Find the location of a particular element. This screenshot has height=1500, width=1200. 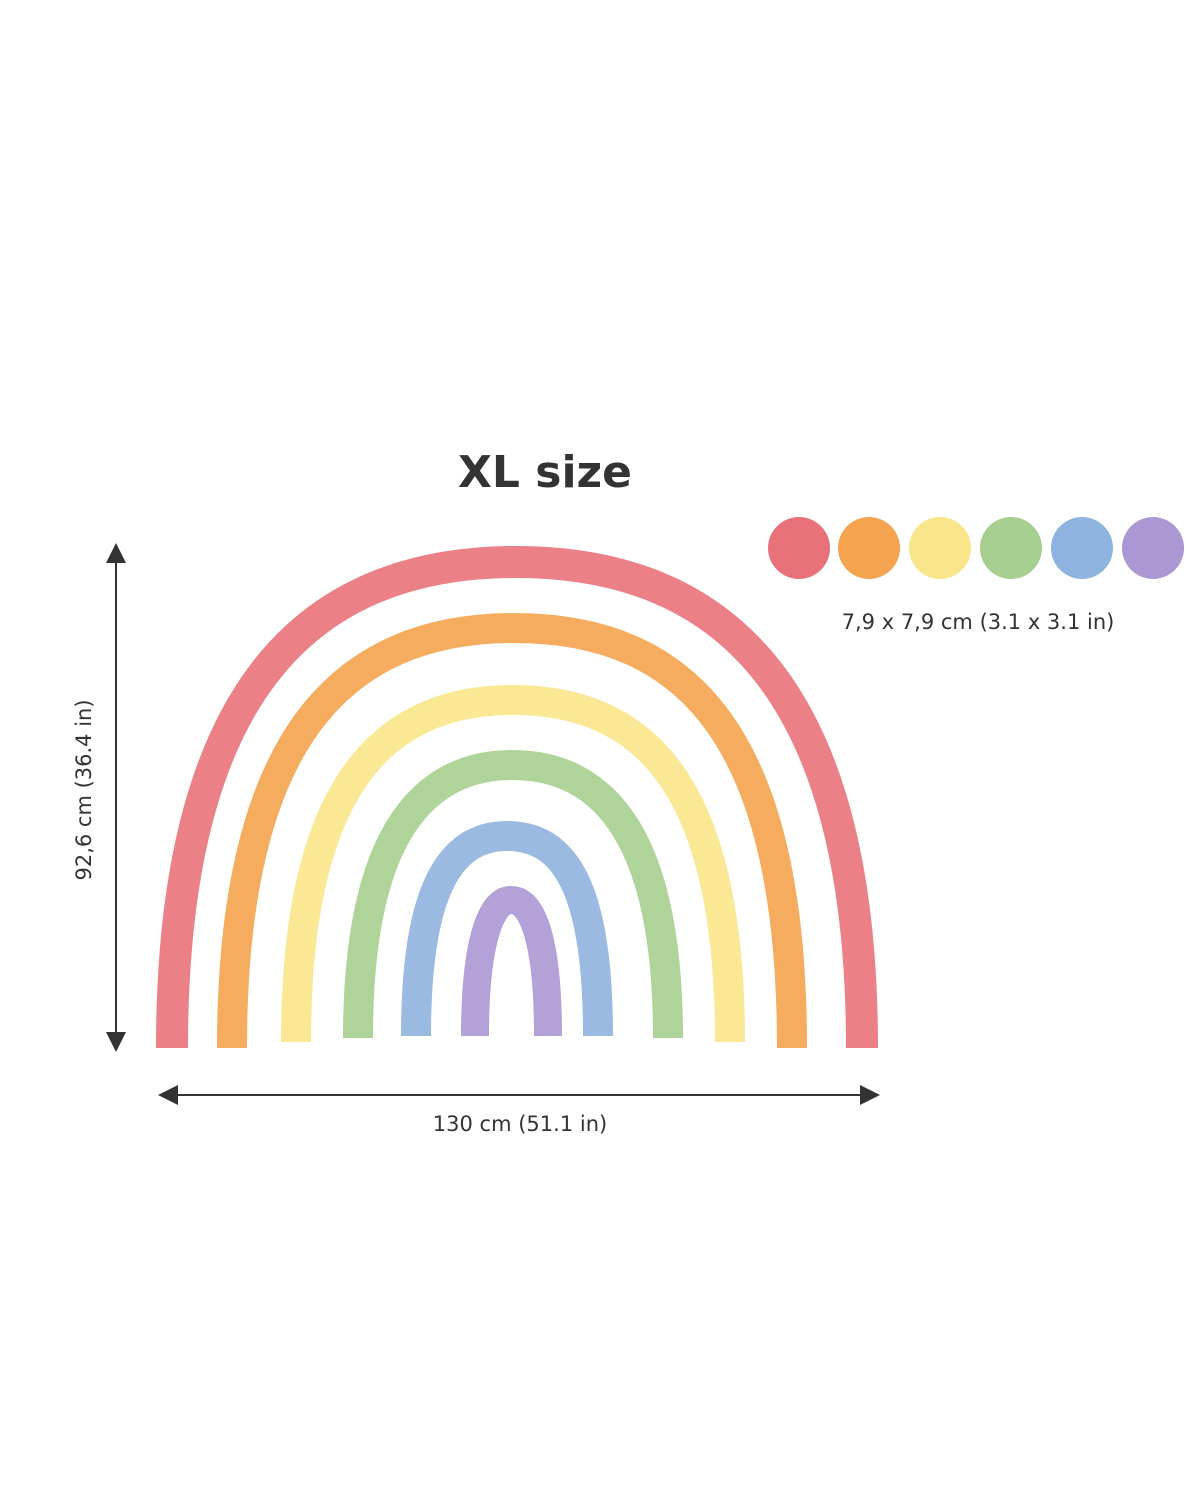

dot-green is located at coordinates (1011, 548).